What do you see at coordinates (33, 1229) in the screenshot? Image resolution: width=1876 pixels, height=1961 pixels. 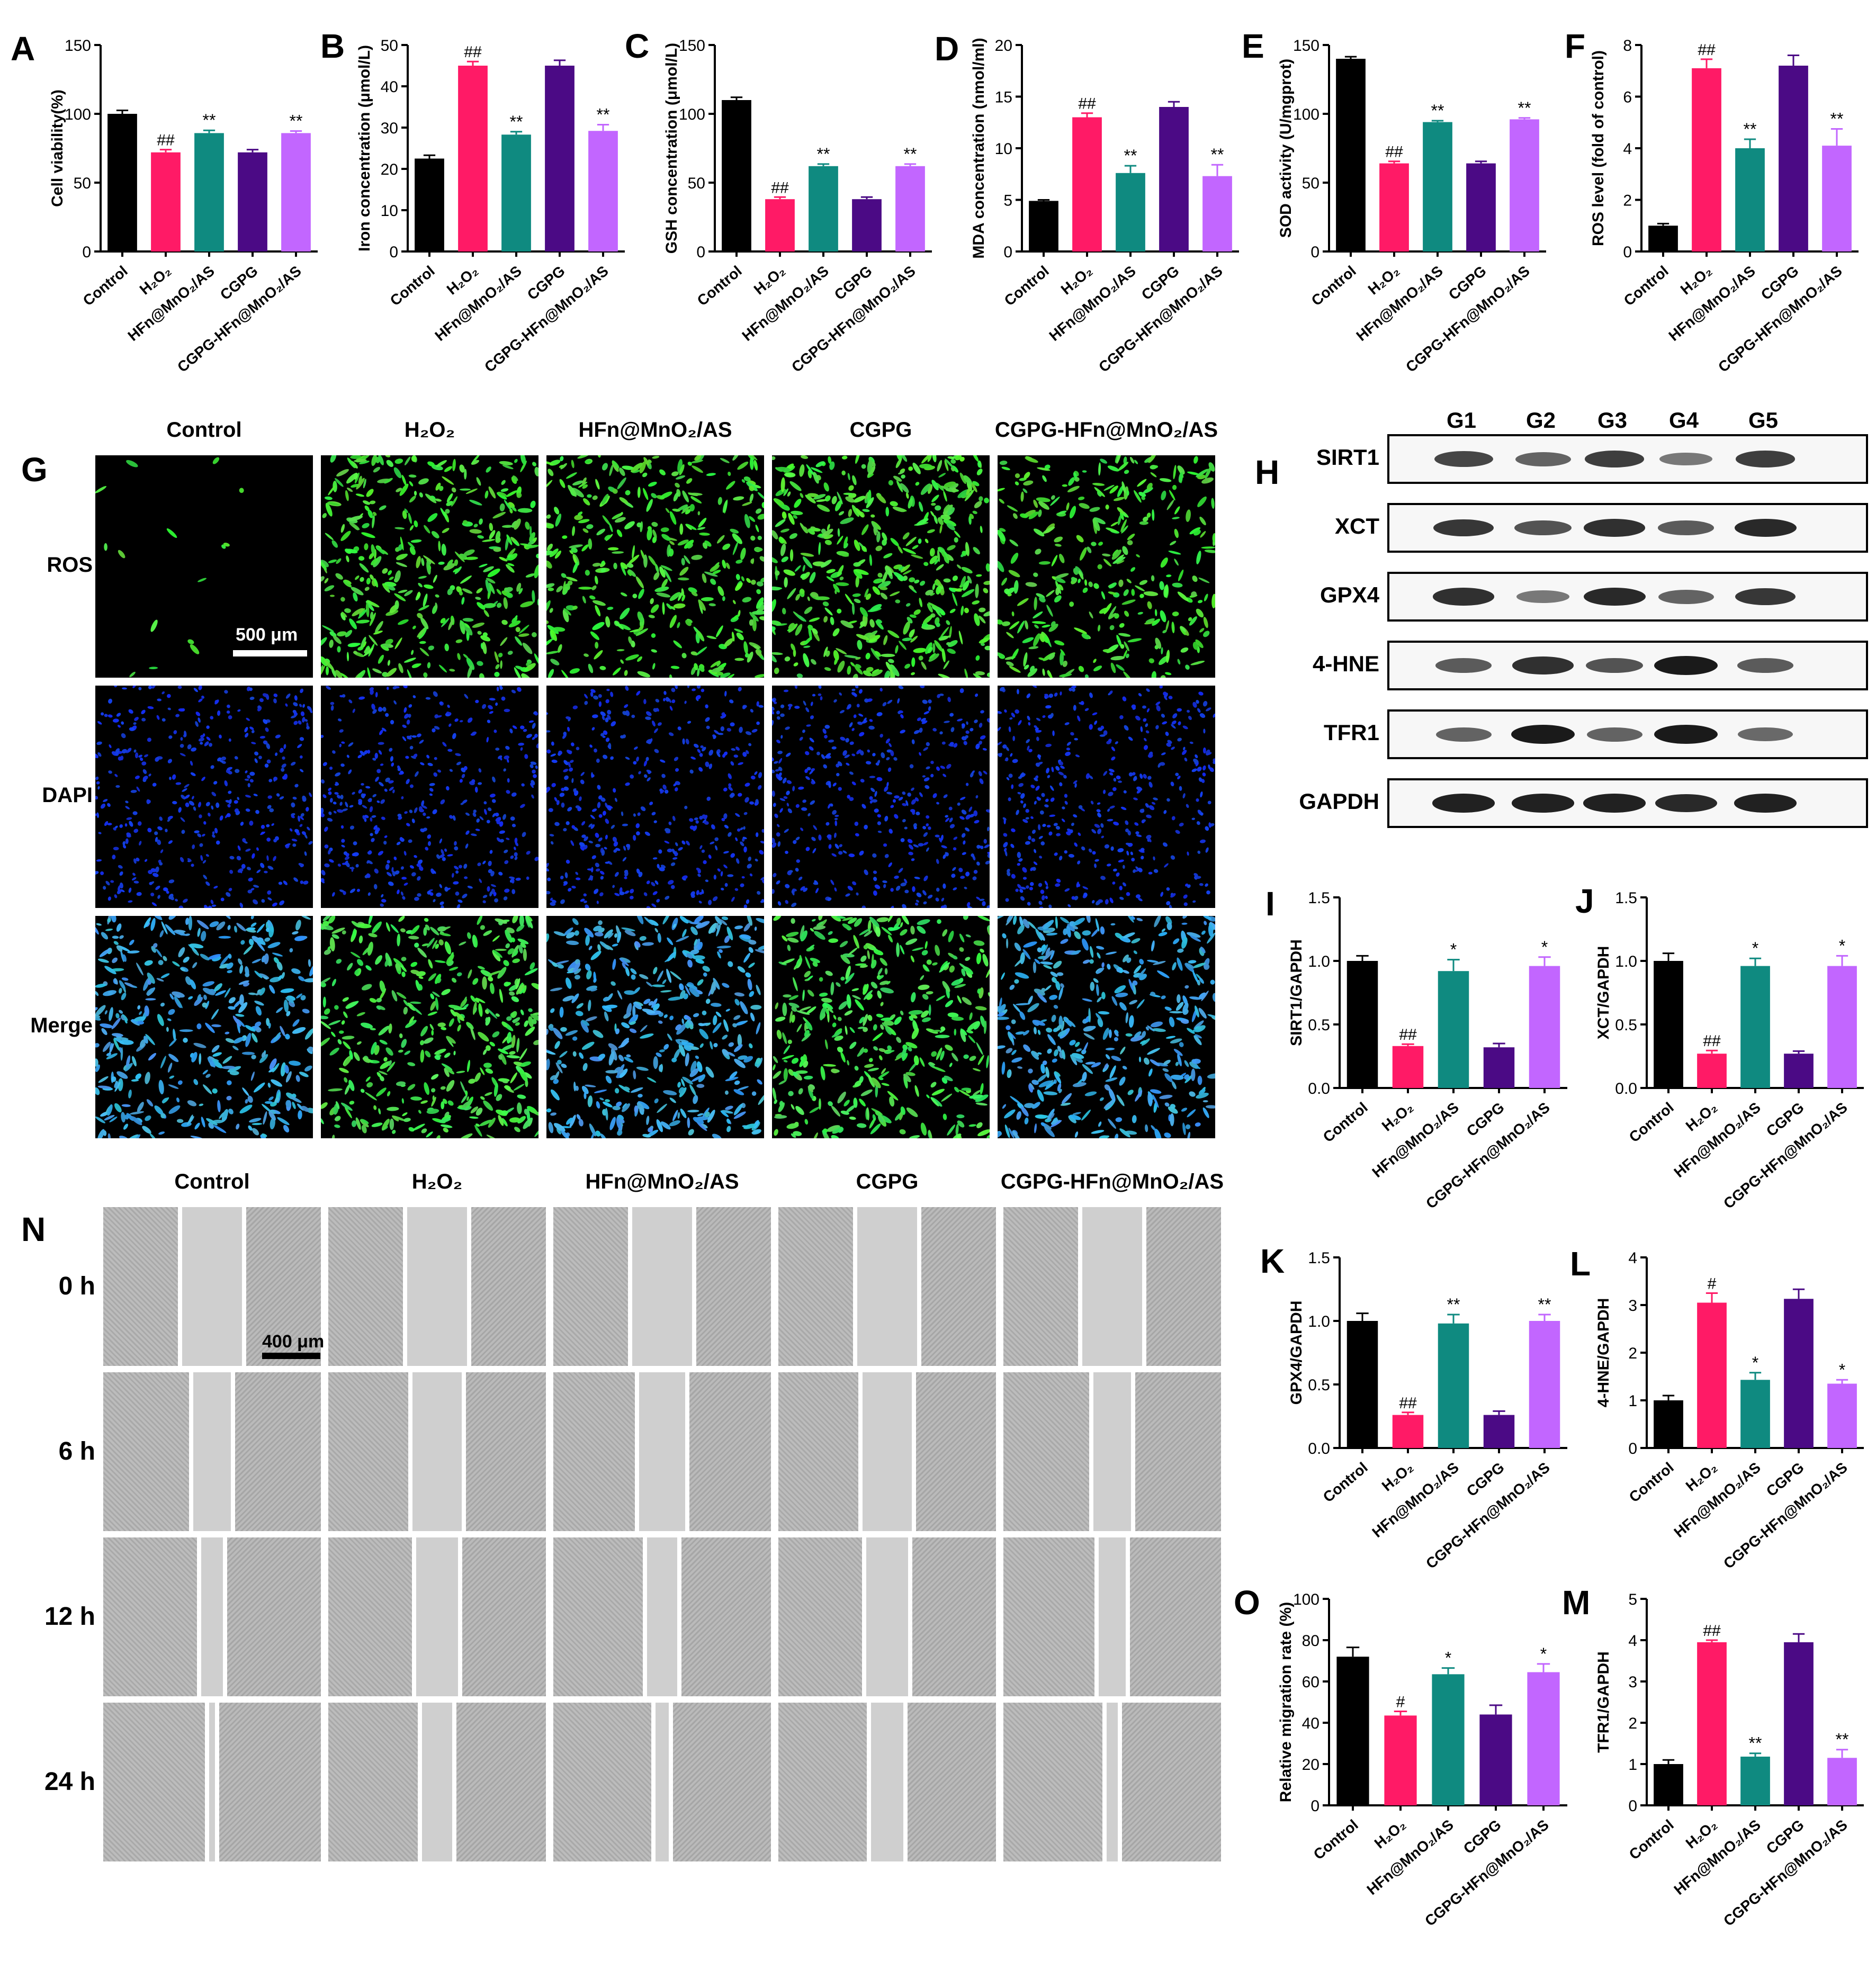 I see `panel-letter-n: N` at bounding box center [33, 1229].